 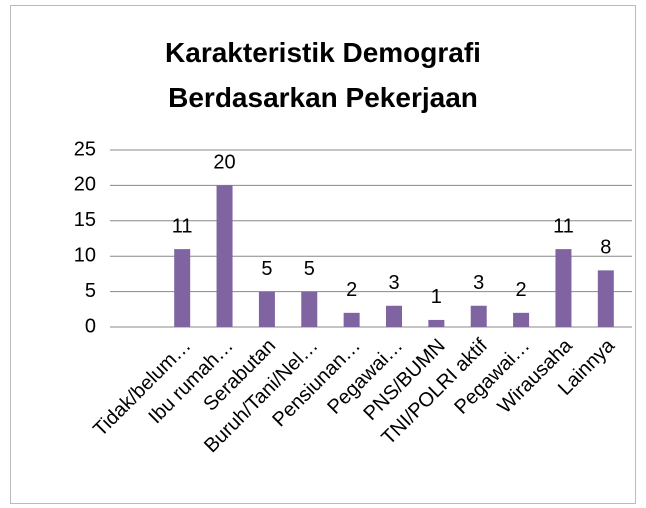 I want to click on data-label: 1, so click(x=436, y=297).